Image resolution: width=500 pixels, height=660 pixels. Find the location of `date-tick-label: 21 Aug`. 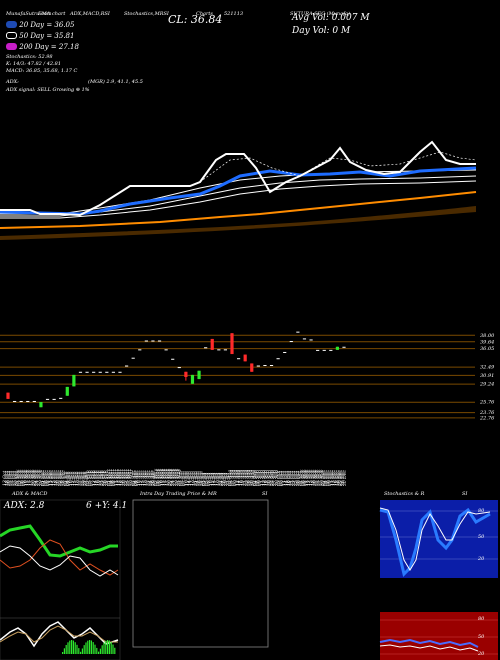

date-tick-label: 21 Aug is located at coordinates (245, 478).